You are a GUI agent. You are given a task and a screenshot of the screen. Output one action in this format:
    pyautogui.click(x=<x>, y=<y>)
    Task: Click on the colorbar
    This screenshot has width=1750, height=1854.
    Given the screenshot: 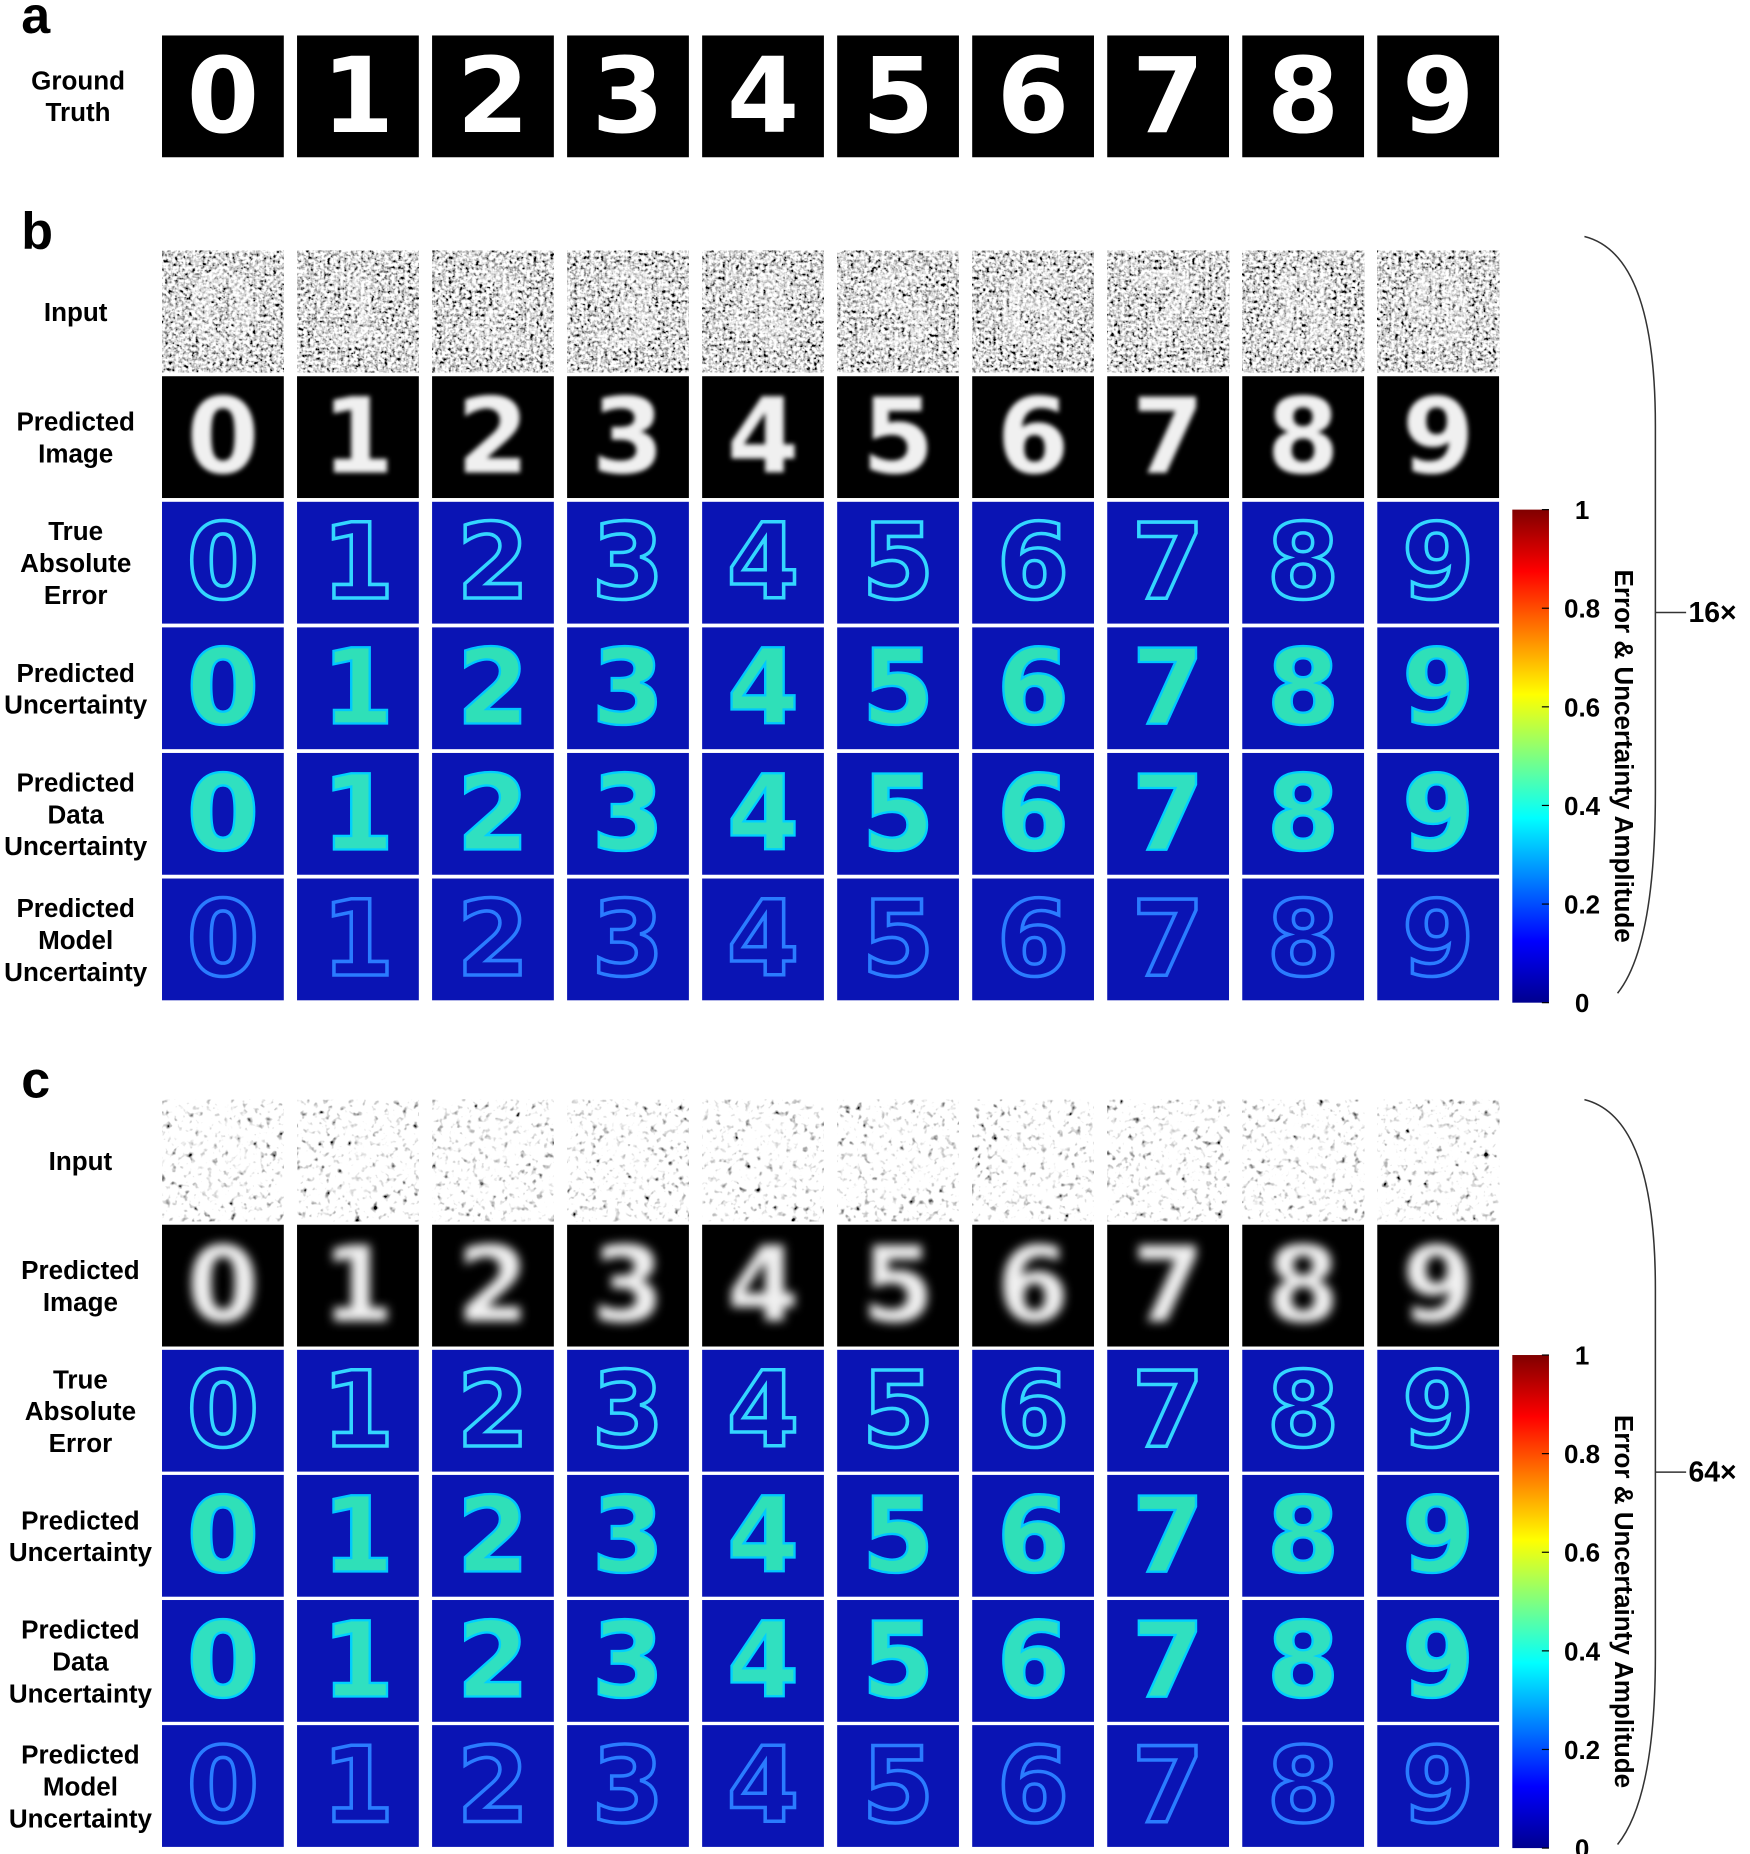 What is the action you would take?
    pyautogui.click(x=1530, y=756)
    